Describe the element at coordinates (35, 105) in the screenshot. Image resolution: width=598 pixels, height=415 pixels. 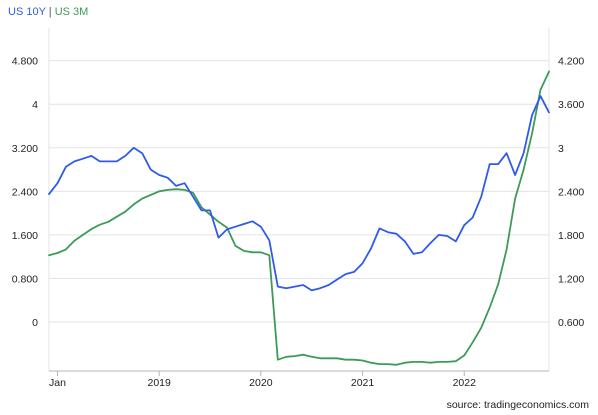
I see `y-left-tick-label: 4` at that location.